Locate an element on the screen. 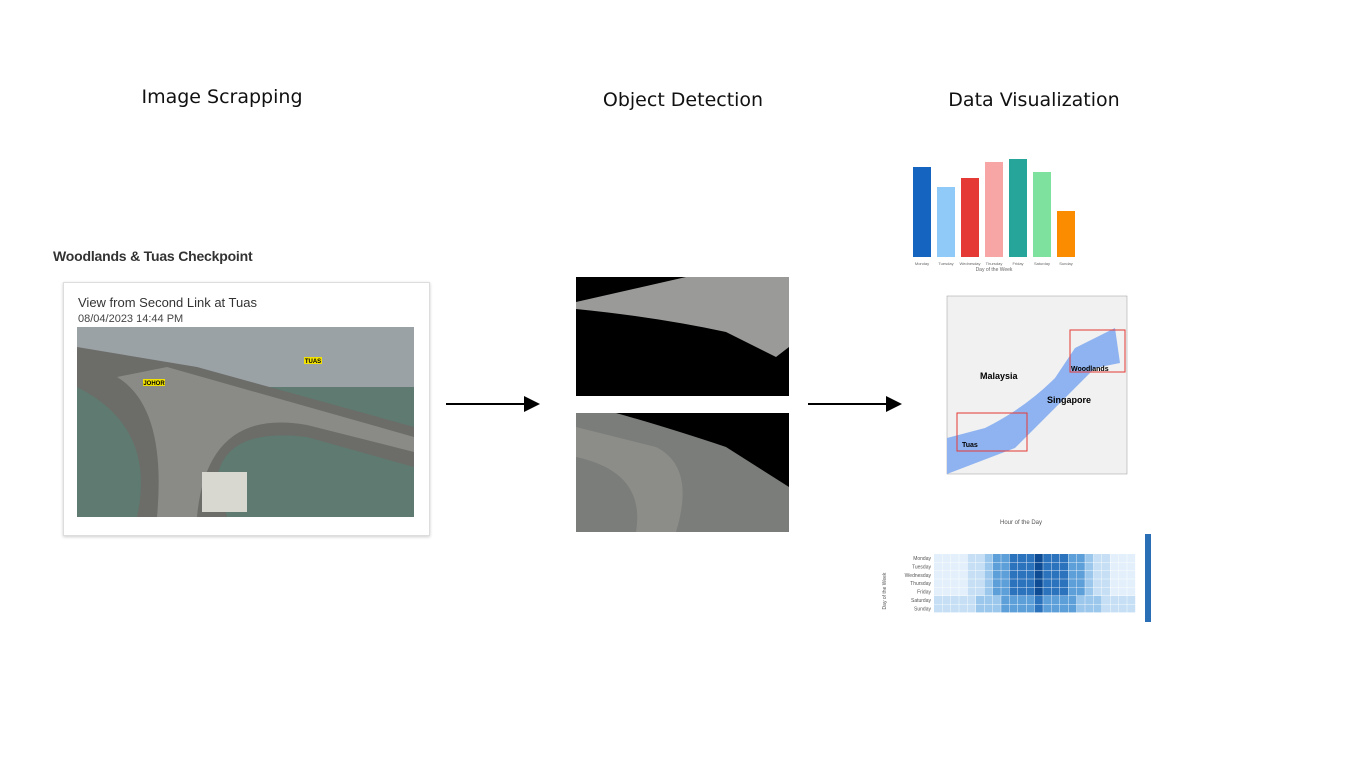 Image resolution: width=1366 pixels, height=768 pixels. row-label: Monday is located at coordinates (922, 559).